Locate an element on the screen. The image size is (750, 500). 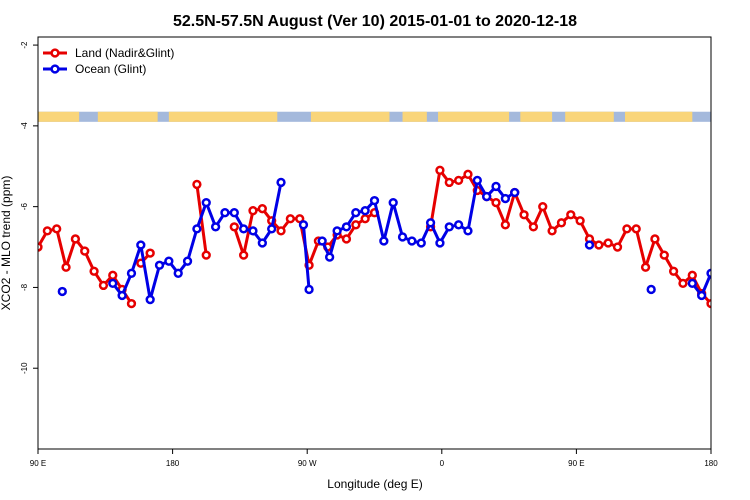
y-axis-label: XCO2 - MLO trend (ppm) is located at coordinates (6, 243).